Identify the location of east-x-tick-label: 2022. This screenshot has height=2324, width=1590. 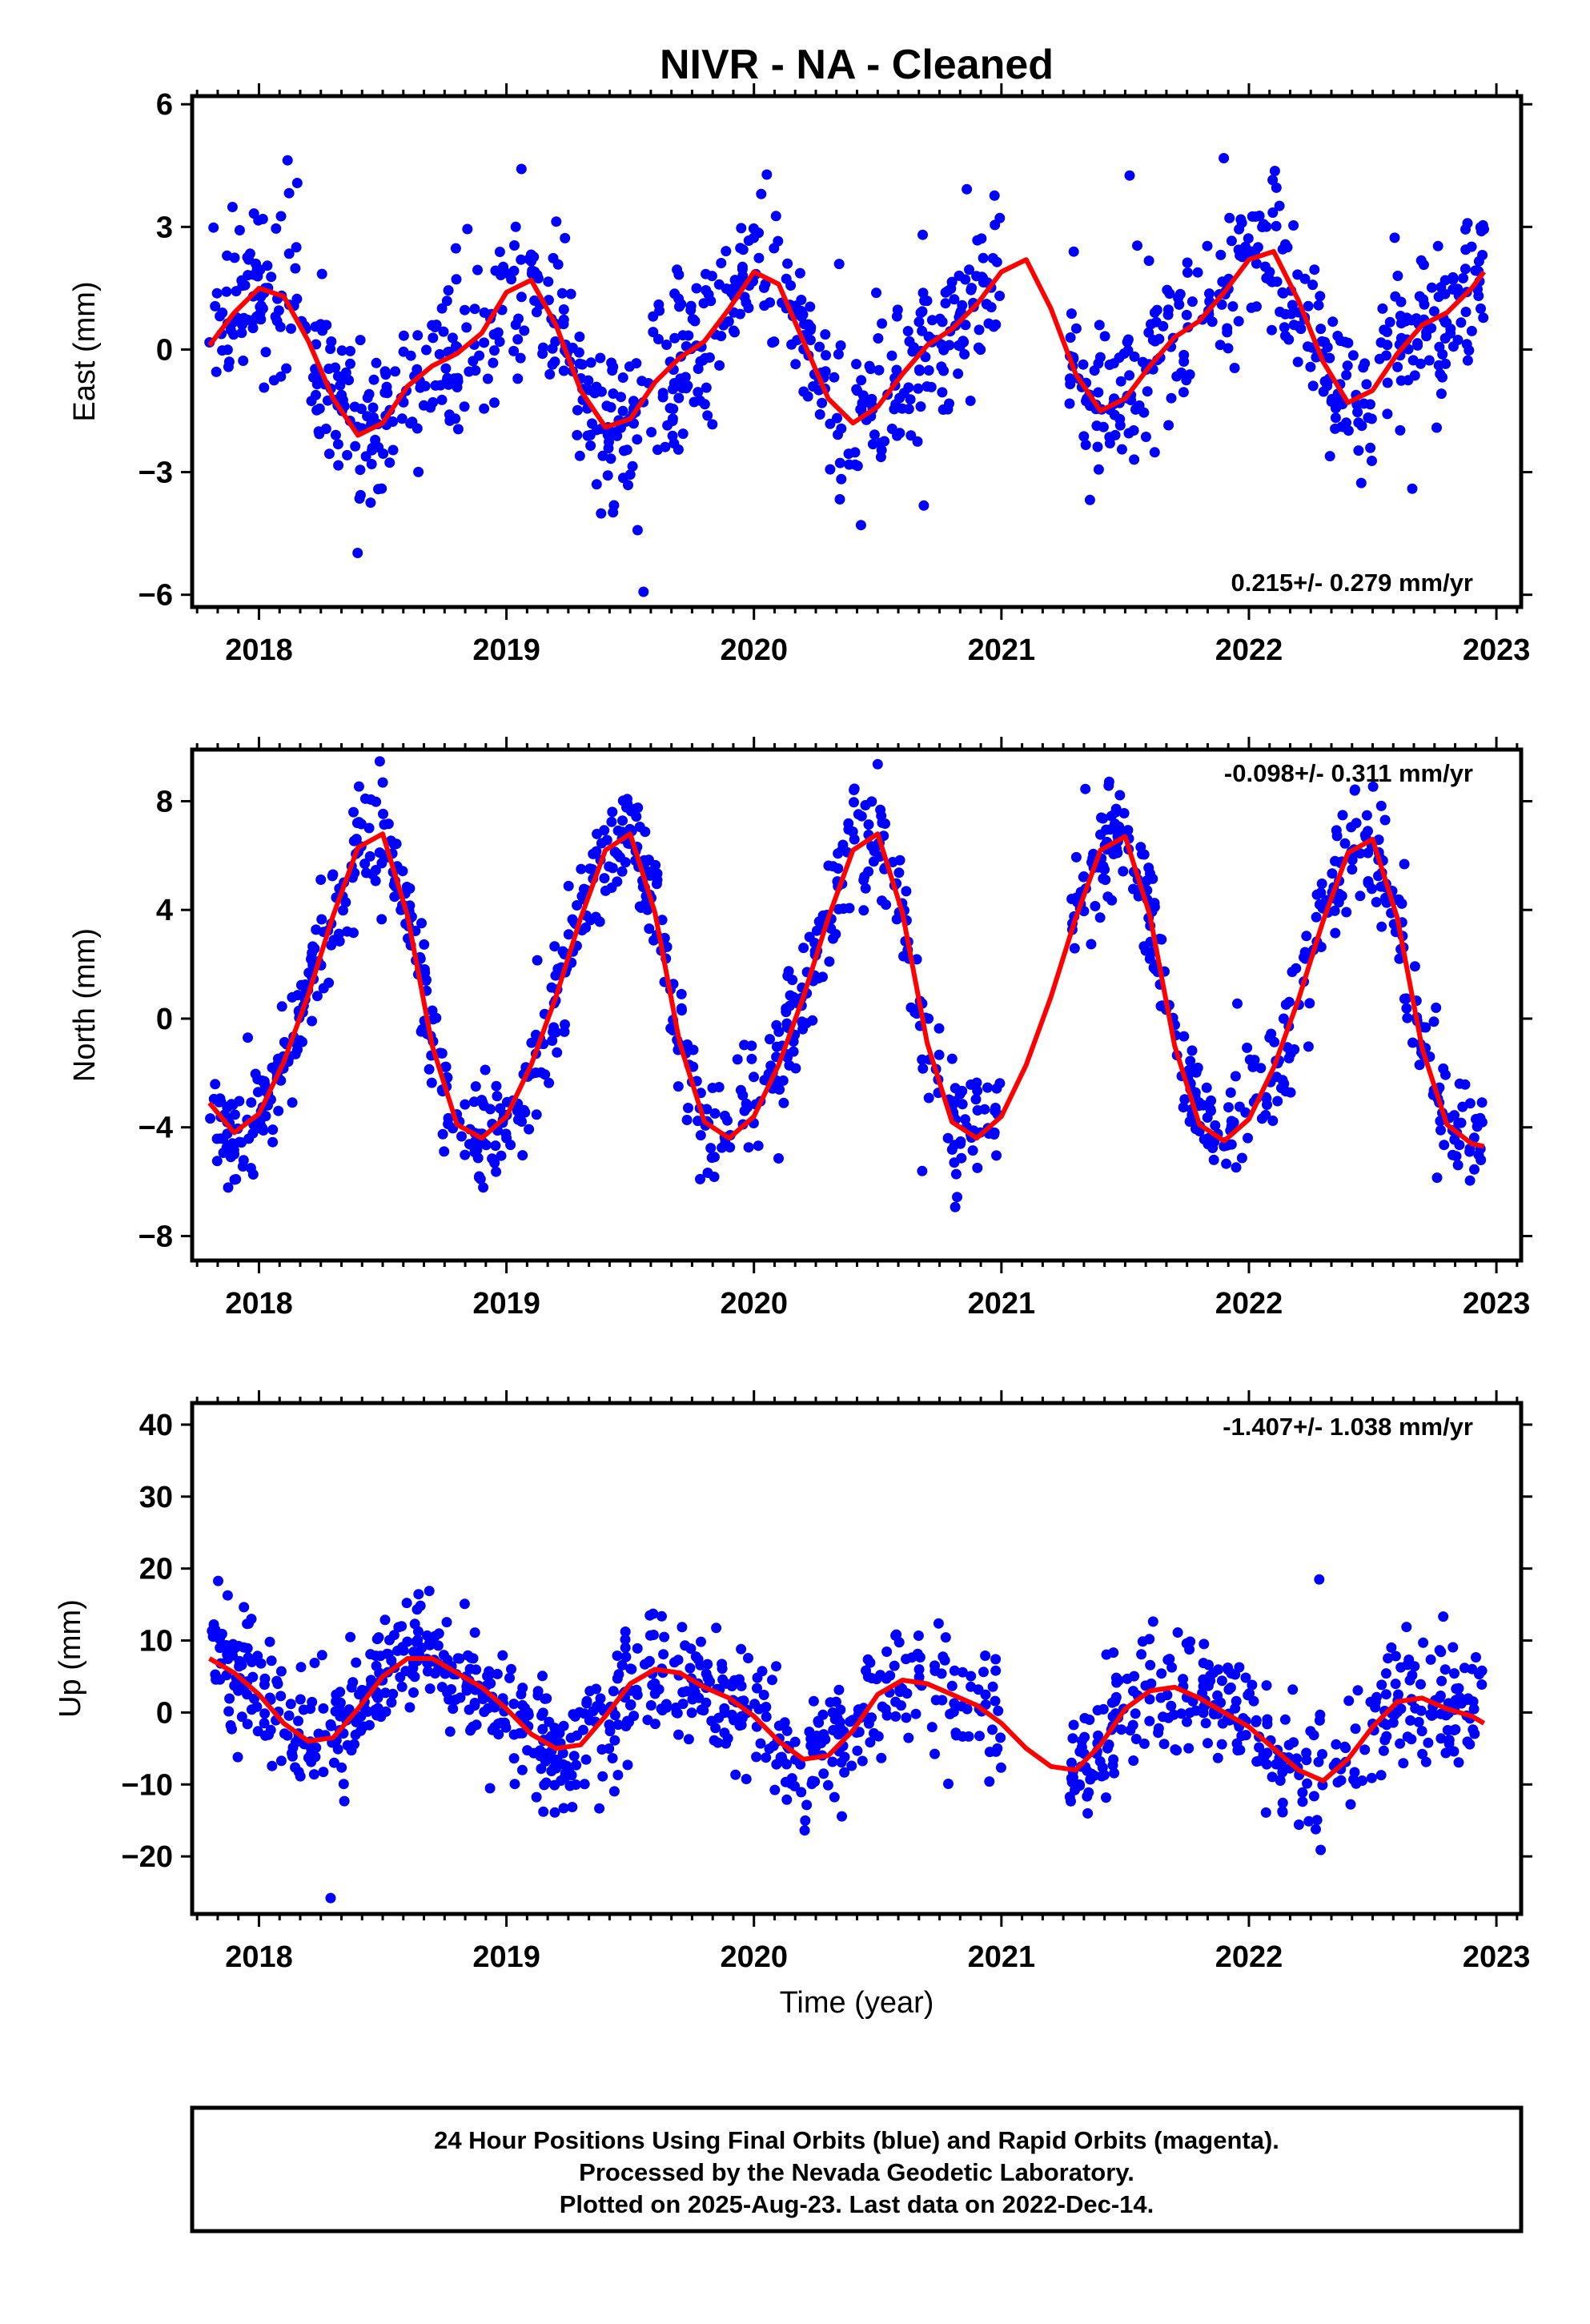
(1249, 650).